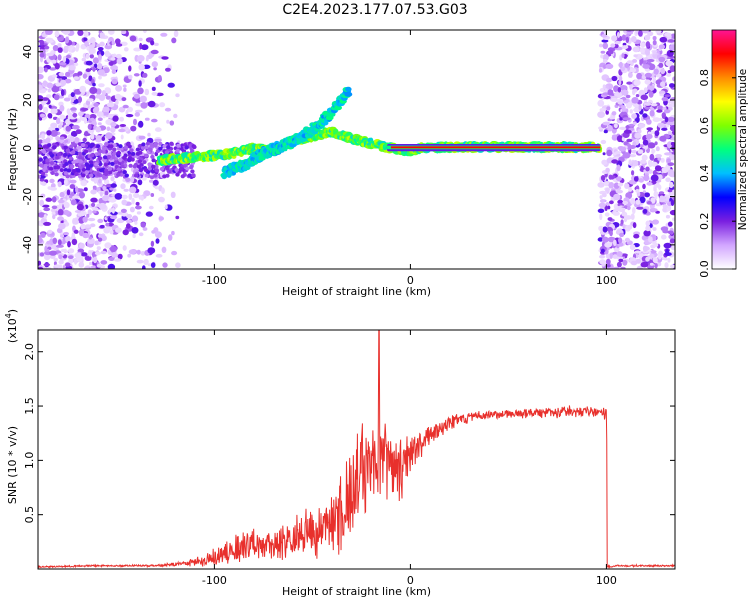 This screenshot has width=750, height=600. Describe the element at coordinates (495, 147) in the screenshot. I see `ridge-line-core` at that location.